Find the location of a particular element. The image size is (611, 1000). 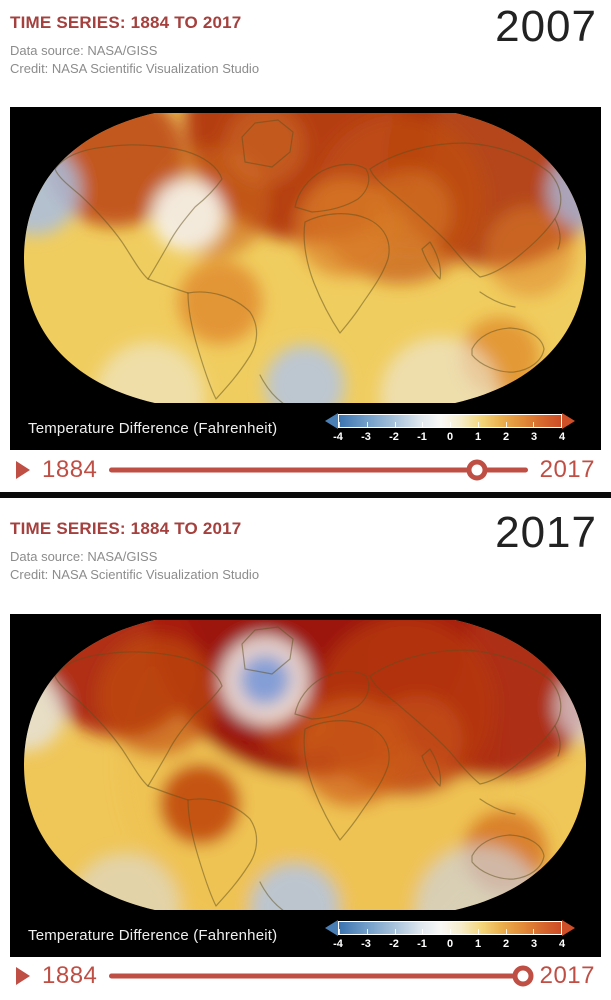

current-year-display: 2017 is located at coordinates (546, 532).